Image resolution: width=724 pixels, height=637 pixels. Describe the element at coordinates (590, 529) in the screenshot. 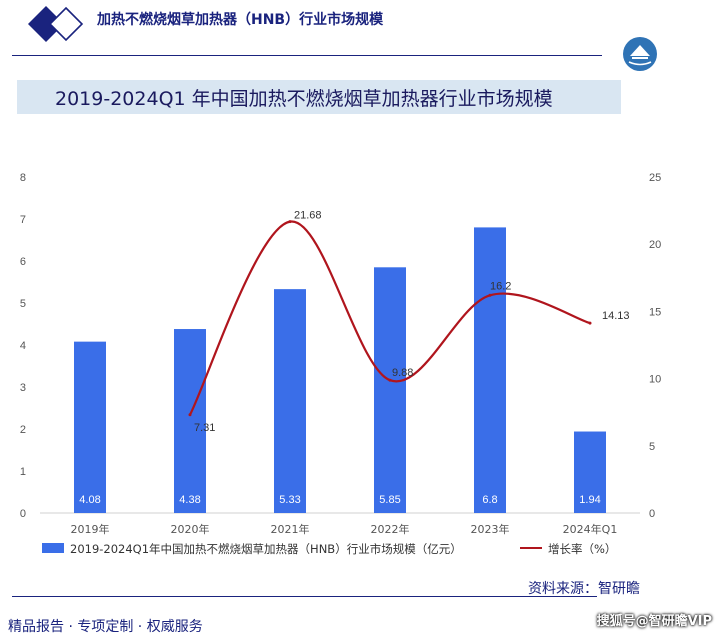

I see `x-tick-label: 2024年Q1` at that location.